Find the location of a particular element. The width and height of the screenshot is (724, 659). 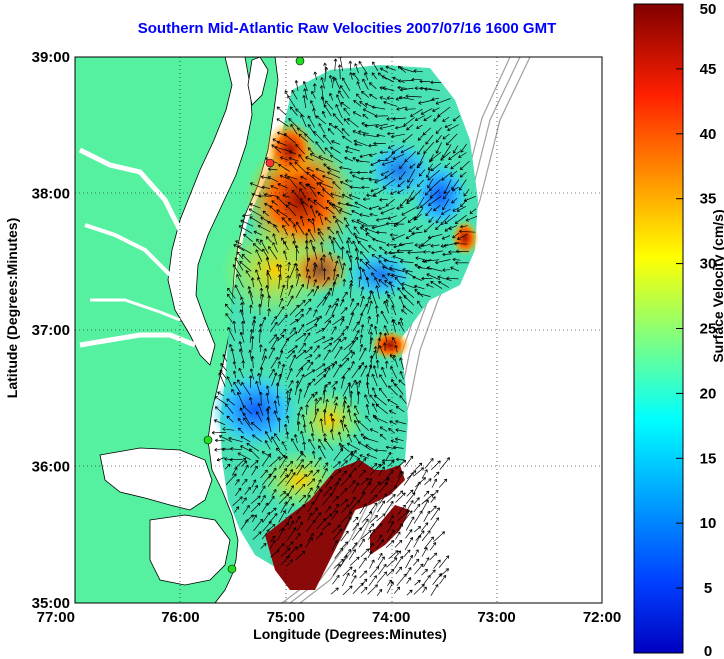

colorbar-tick-label: 10 is located at coordinates (708, 523).